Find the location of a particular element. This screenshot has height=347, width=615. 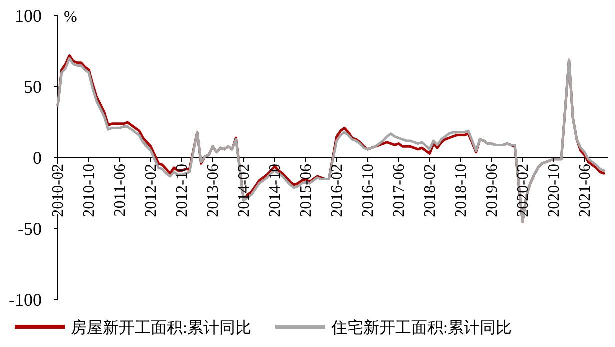

x-tick-label: 2019-06 is located at coordinates (492, 191).